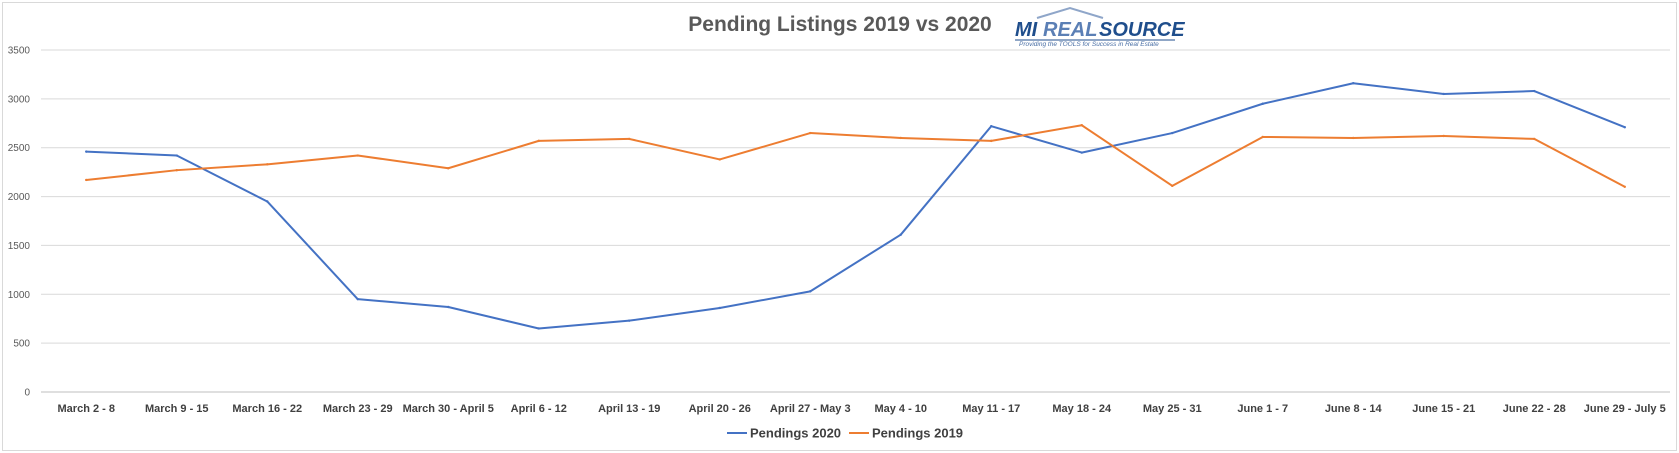 This screenshot has width=1679, height=453. I want to click on y-axis-ticks: 0 500 1000 1500 2000 2500 3000 3500, so click(19, 222).